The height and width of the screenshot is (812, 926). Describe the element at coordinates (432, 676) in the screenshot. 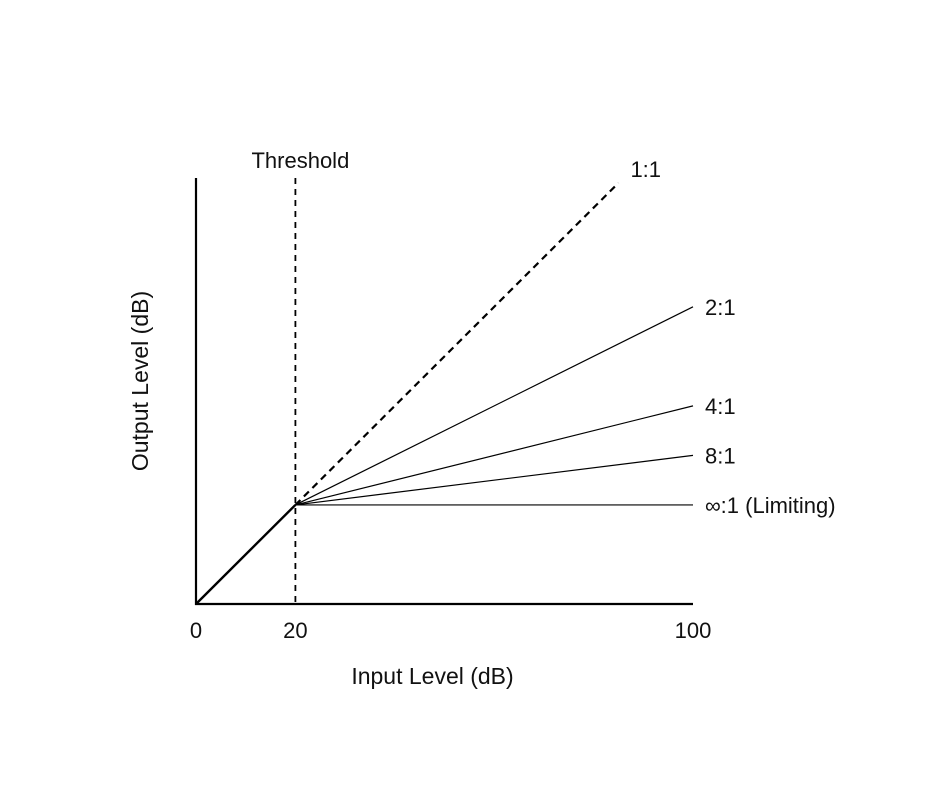

I see `x-axis-label: Input Level (dB)` at that location.